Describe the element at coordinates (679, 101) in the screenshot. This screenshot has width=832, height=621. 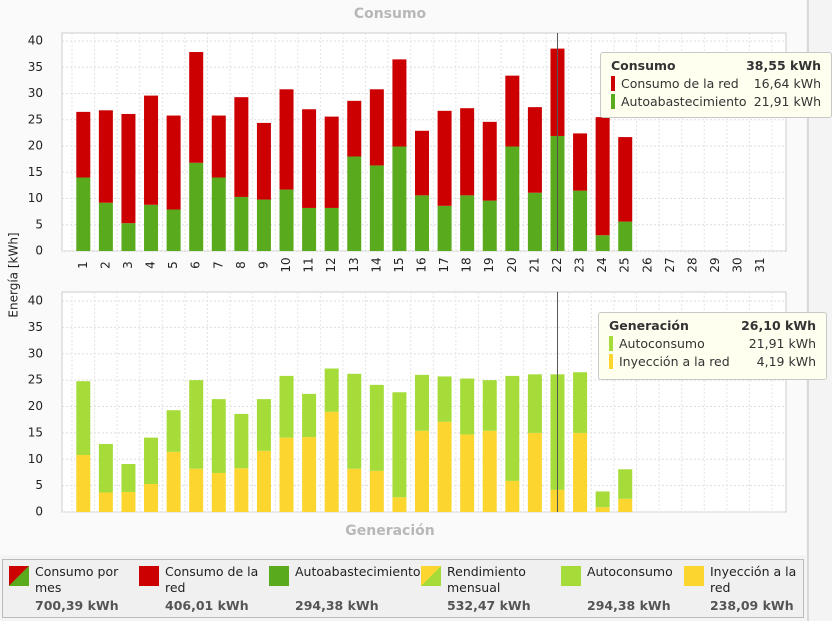
I see `tooltip-series: Autoabastecimiento` at that location.